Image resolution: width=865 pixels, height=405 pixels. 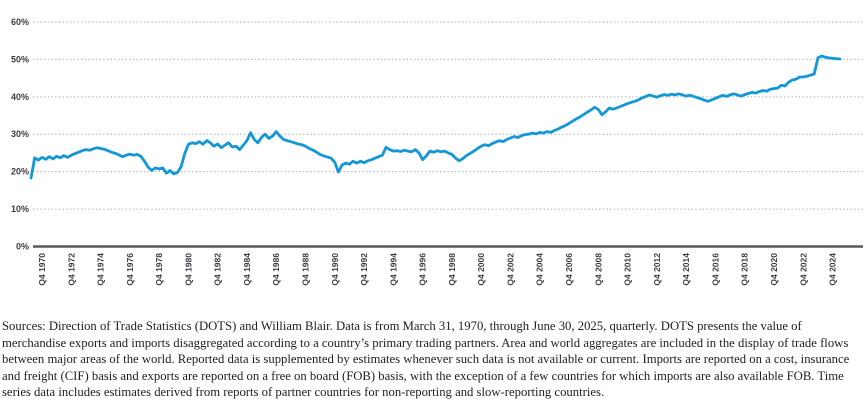 What do you see at coordinates (833, 269) in the screenshot?
I see `x-axis-label: Q4 2024` at bounding box center [833, 269].